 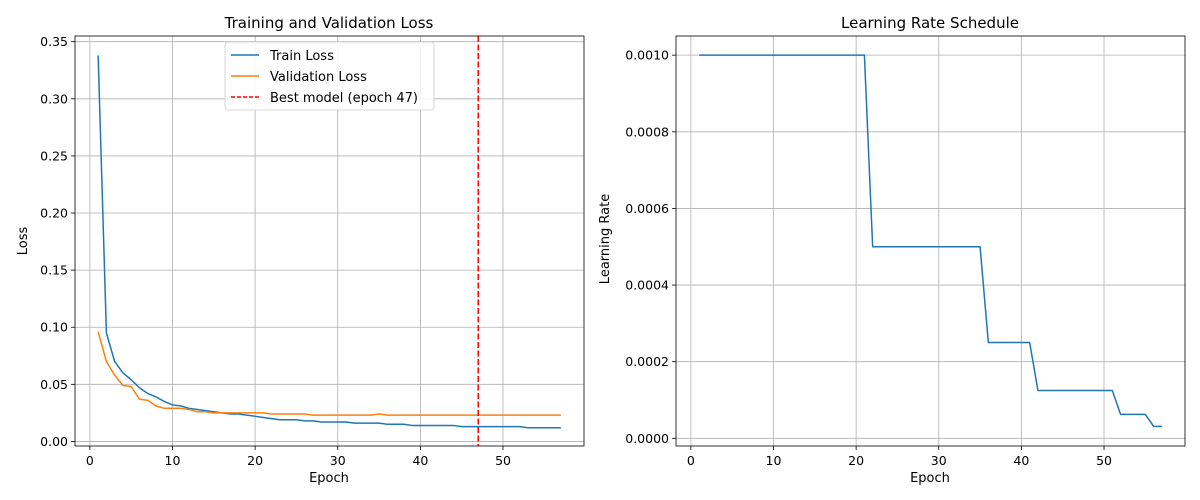 I want to click on lr-x-tick-label: 50, so click(x=1104, y=460).